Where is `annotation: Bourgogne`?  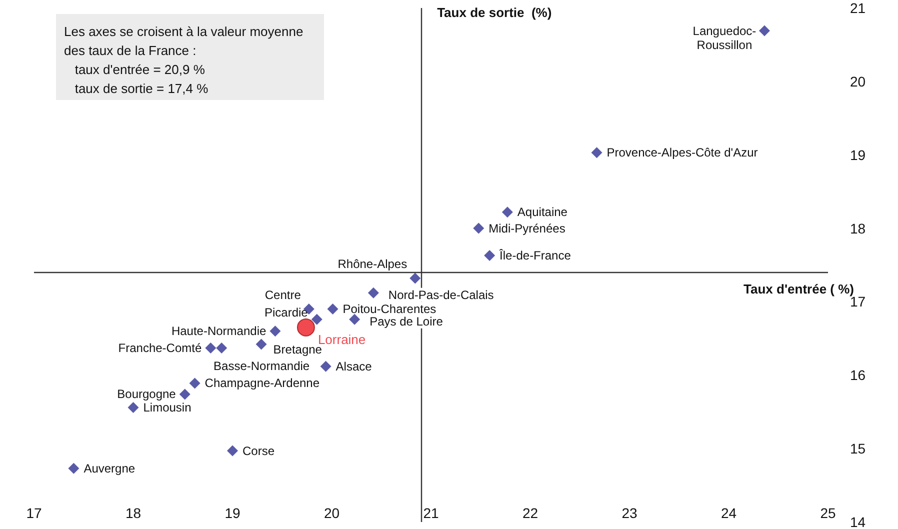 annotation: Bourgogne is located at coordinates (146, 394).